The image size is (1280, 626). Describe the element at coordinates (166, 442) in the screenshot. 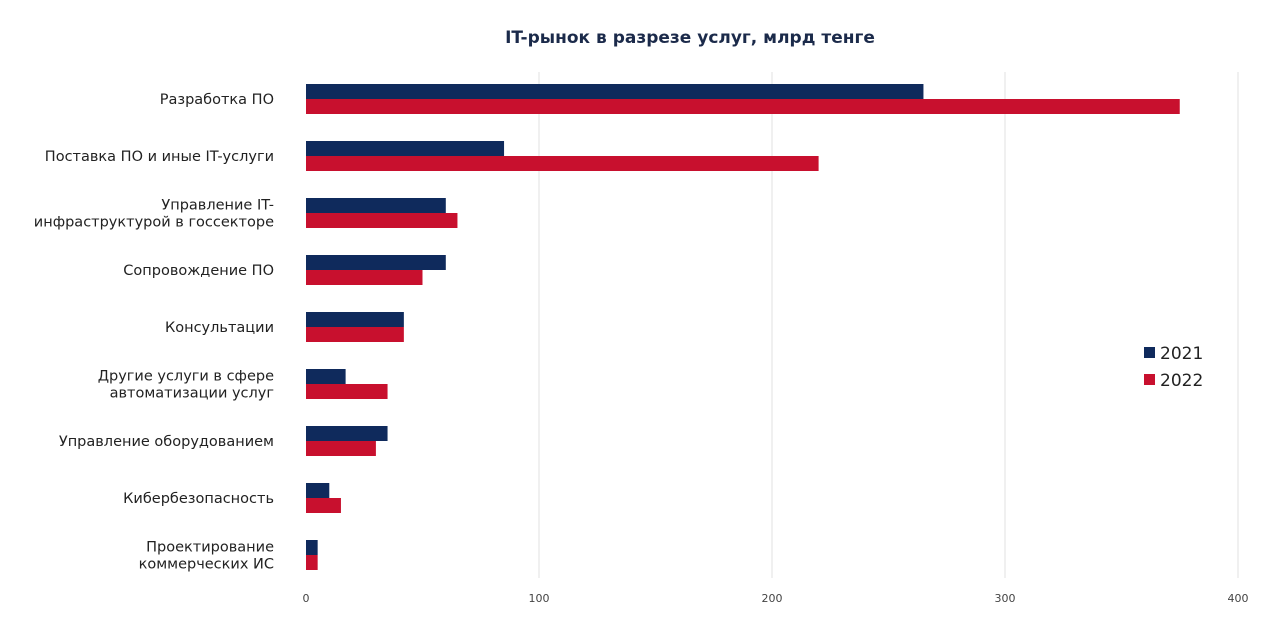

I see `category-label: Управление оборудованием` at that location.